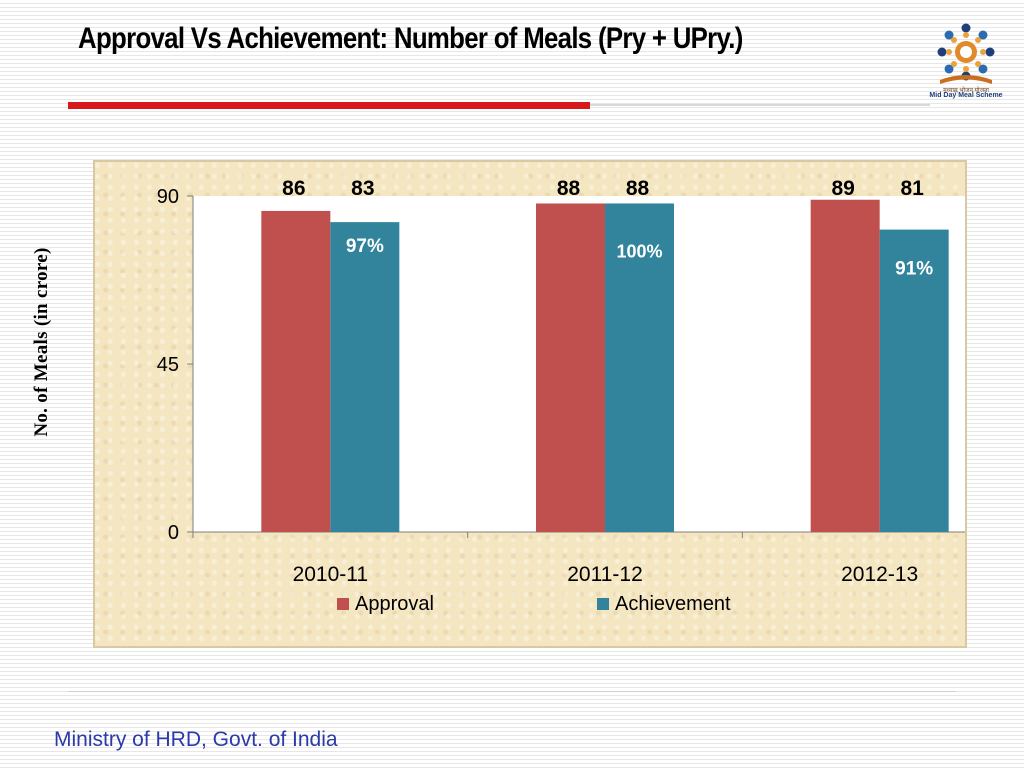 The width and height of the screenshot is (1024, 768). Describe the element at coordinates (394, 604) in the screenshot. I see `legend-label-approval: Approval` at that location.